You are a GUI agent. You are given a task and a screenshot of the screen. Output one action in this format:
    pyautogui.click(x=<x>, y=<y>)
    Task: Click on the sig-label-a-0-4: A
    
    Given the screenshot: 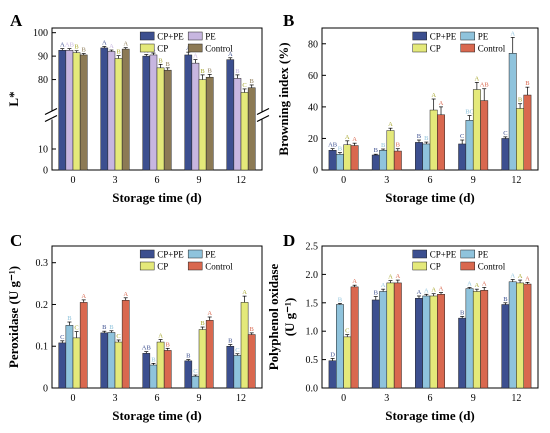 What is the action you would take?
    pyautogui.click(x=230, y=54)
    